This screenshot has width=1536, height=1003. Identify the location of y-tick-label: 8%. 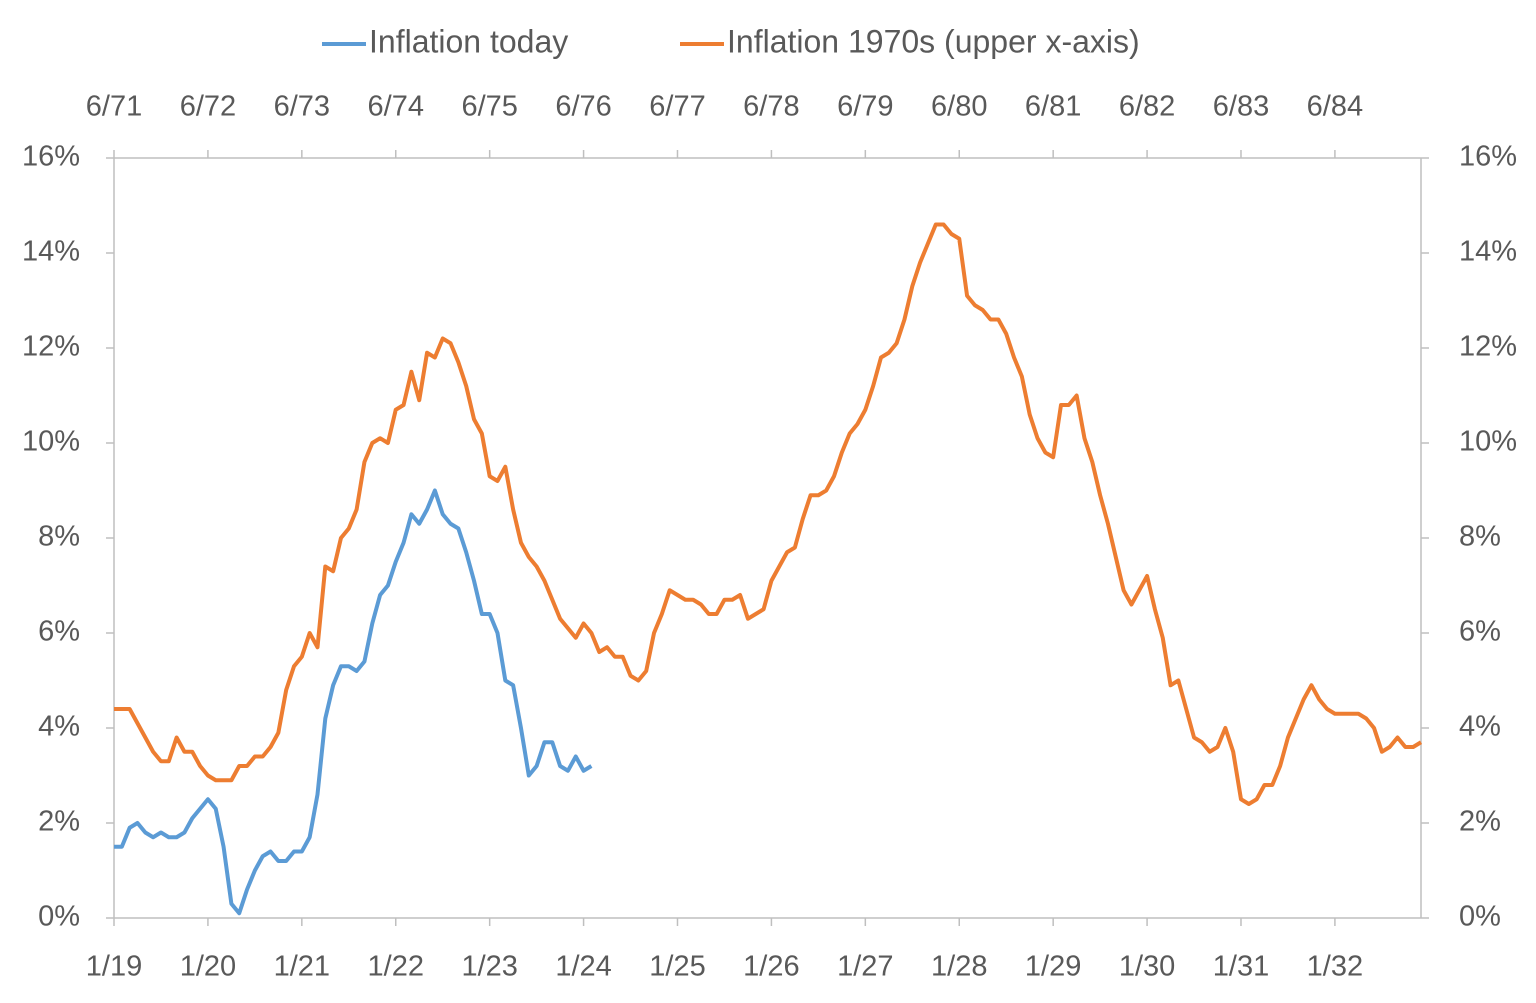
(59, 537).